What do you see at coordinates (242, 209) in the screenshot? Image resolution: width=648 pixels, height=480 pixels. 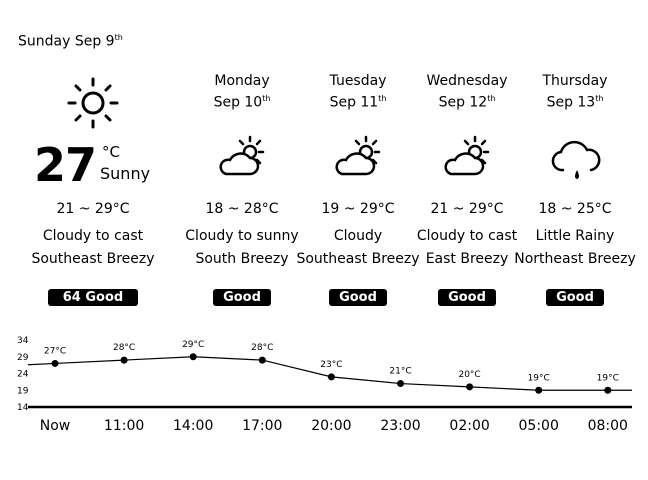 I see `temp-range: 18 ~ 28°C` at bounding box center [242, 209].